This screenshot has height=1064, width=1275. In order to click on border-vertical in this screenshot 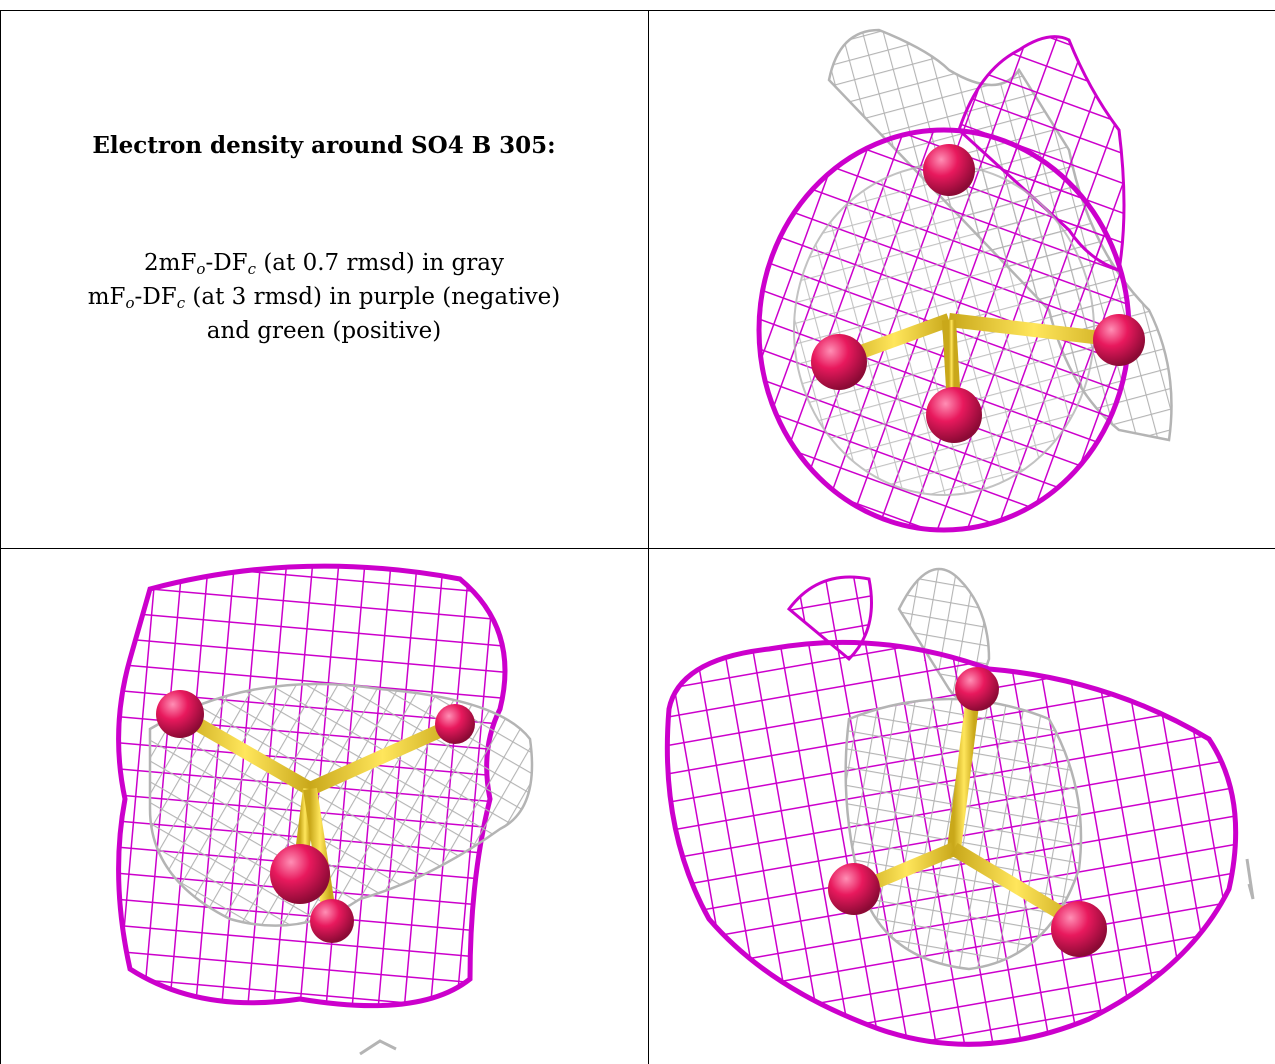, I will do `click(648, 537)`.